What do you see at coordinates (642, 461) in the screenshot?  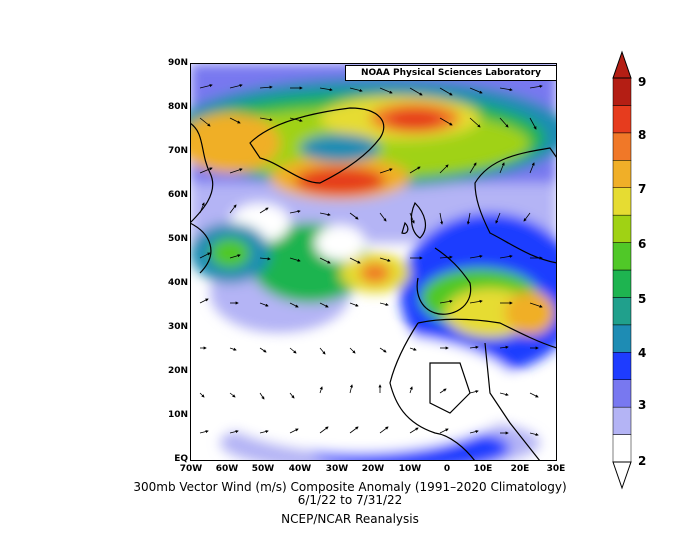 I see `colorbar-label-2: 2` at bounding box center [642, 461].